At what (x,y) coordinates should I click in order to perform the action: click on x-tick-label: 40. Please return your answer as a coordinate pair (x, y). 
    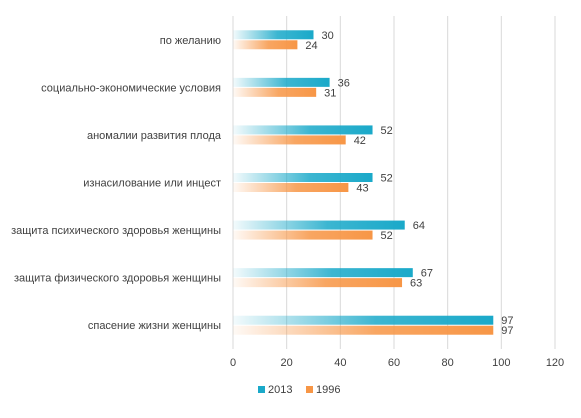
    Looking at the image, I should click on (340, 363).